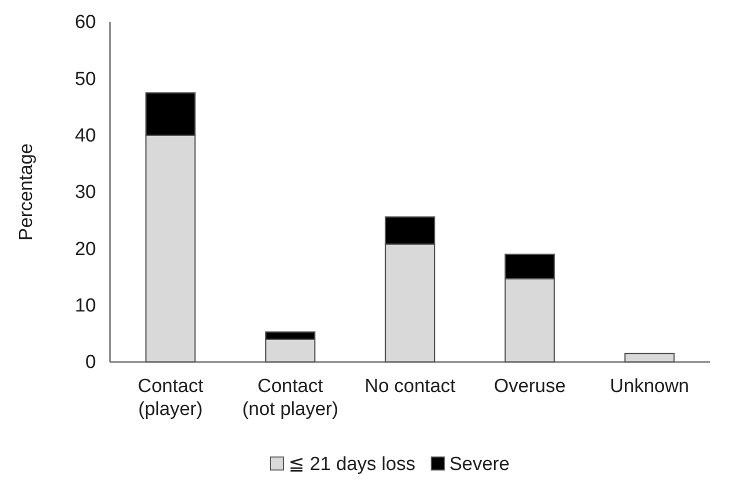 The width and height of the screenshot is (740, 497). I want to click on y-tick-label: 0, so click(90, 363).